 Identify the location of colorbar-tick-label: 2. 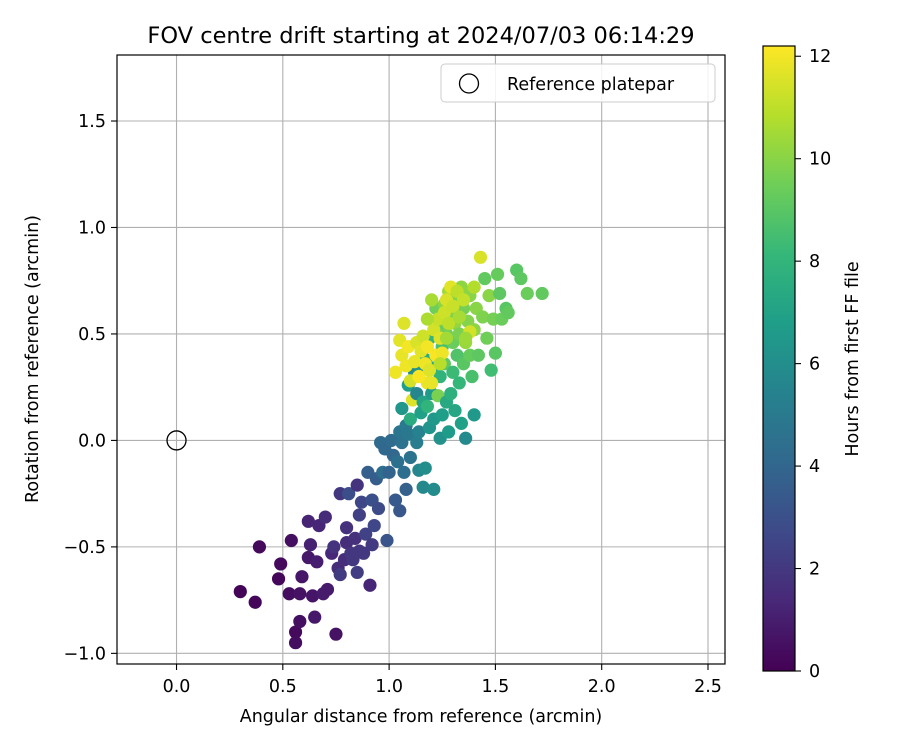
(814, 570).